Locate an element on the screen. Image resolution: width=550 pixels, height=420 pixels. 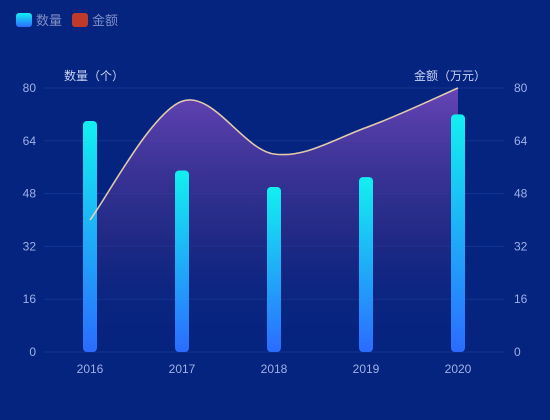
y-left-tick-label: 64 is located at coordinates (30, 141).